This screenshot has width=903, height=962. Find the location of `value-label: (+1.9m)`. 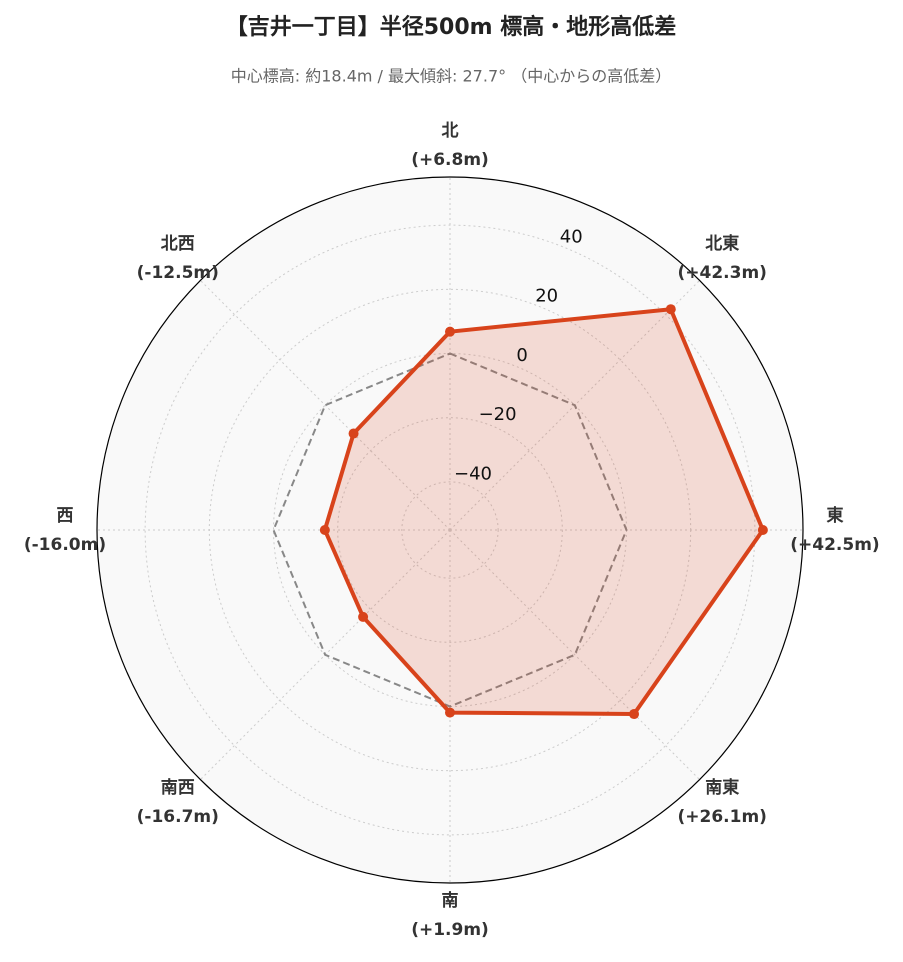

value-label: (+1.9m) is located at coordinates (450, 930).